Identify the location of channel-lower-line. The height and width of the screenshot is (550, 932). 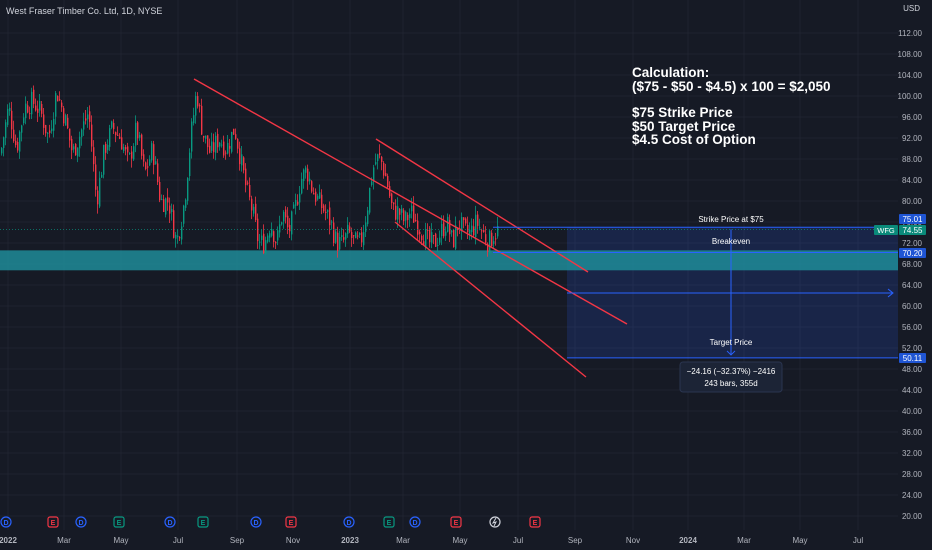
(490, 299).